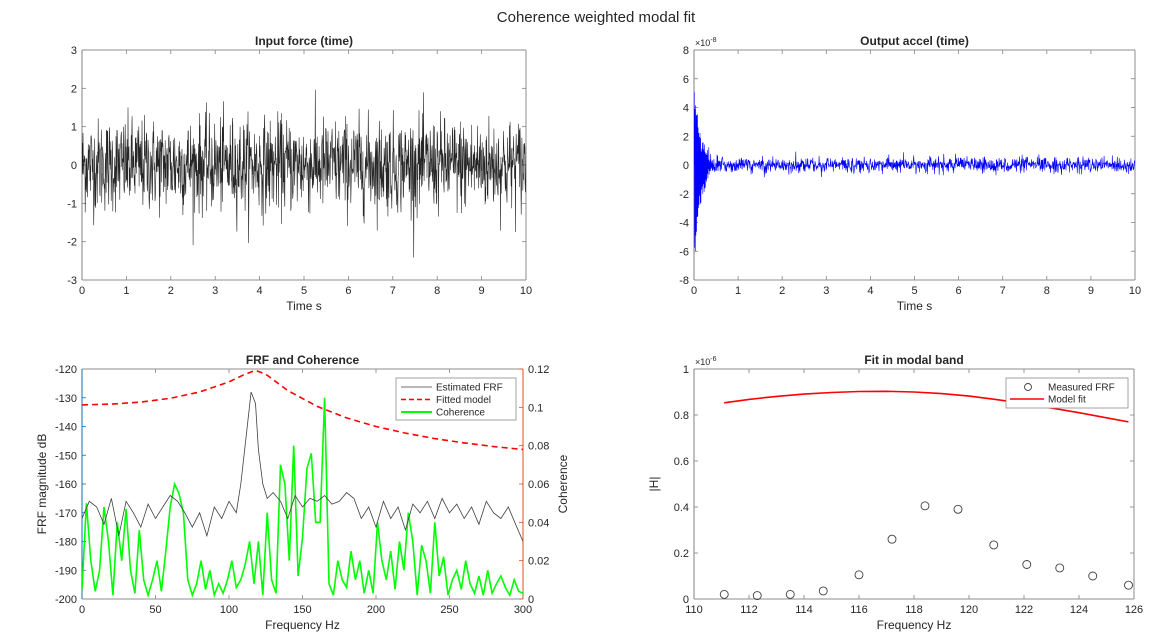 The image size is (1176, 642). Describe the element at coordinates (1028, 387) in the screenshot. I see `legend-swatch-circle` at that location.